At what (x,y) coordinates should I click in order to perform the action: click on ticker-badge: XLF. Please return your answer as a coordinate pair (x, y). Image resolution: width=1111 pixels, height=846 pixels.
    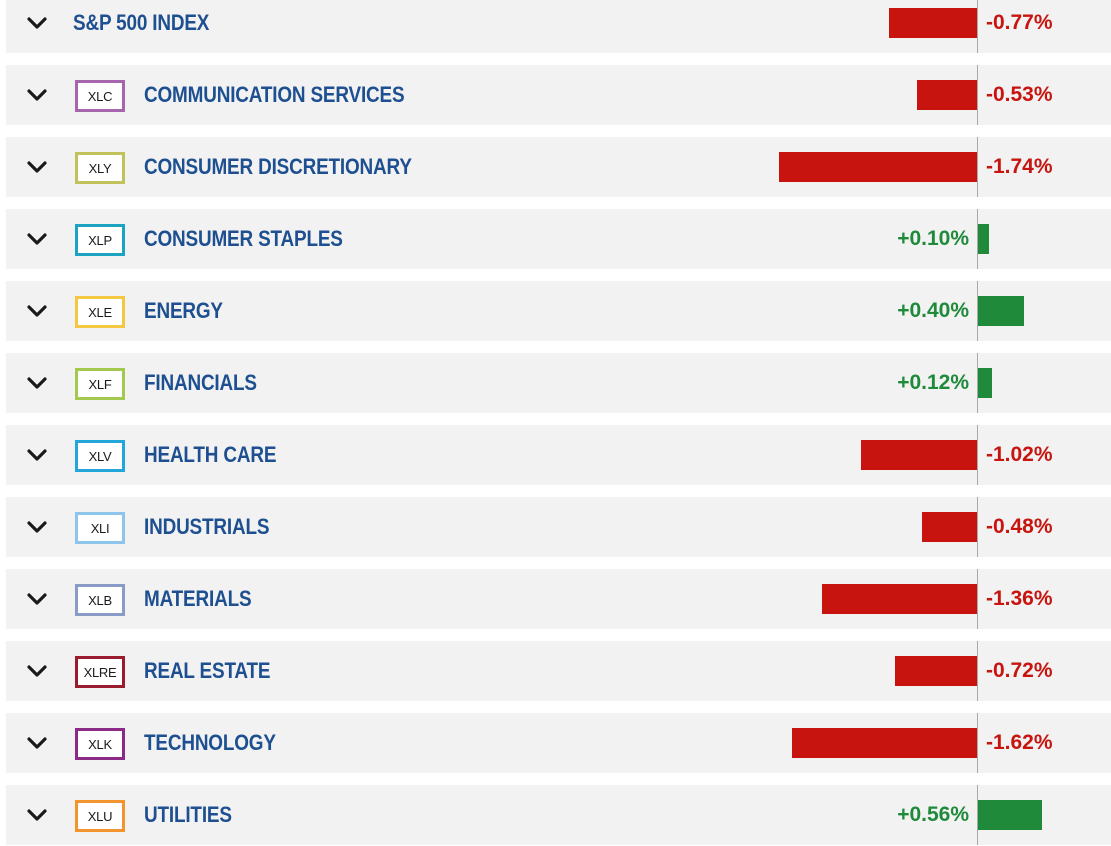
    Looking at the image, I should click on (100, 384).